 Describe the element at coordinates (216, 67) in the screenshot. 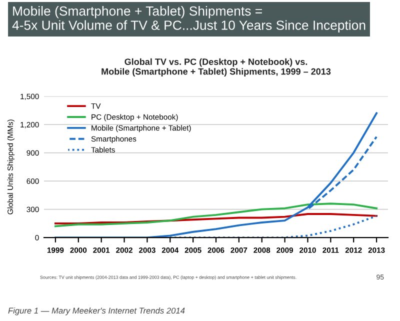

I see `chart-subtitle: Global TV vs. PC (Desktop + Notebook) vs. Mobile (Smartphone + Tablet) Shipments, 1999 – 2013` at that location.